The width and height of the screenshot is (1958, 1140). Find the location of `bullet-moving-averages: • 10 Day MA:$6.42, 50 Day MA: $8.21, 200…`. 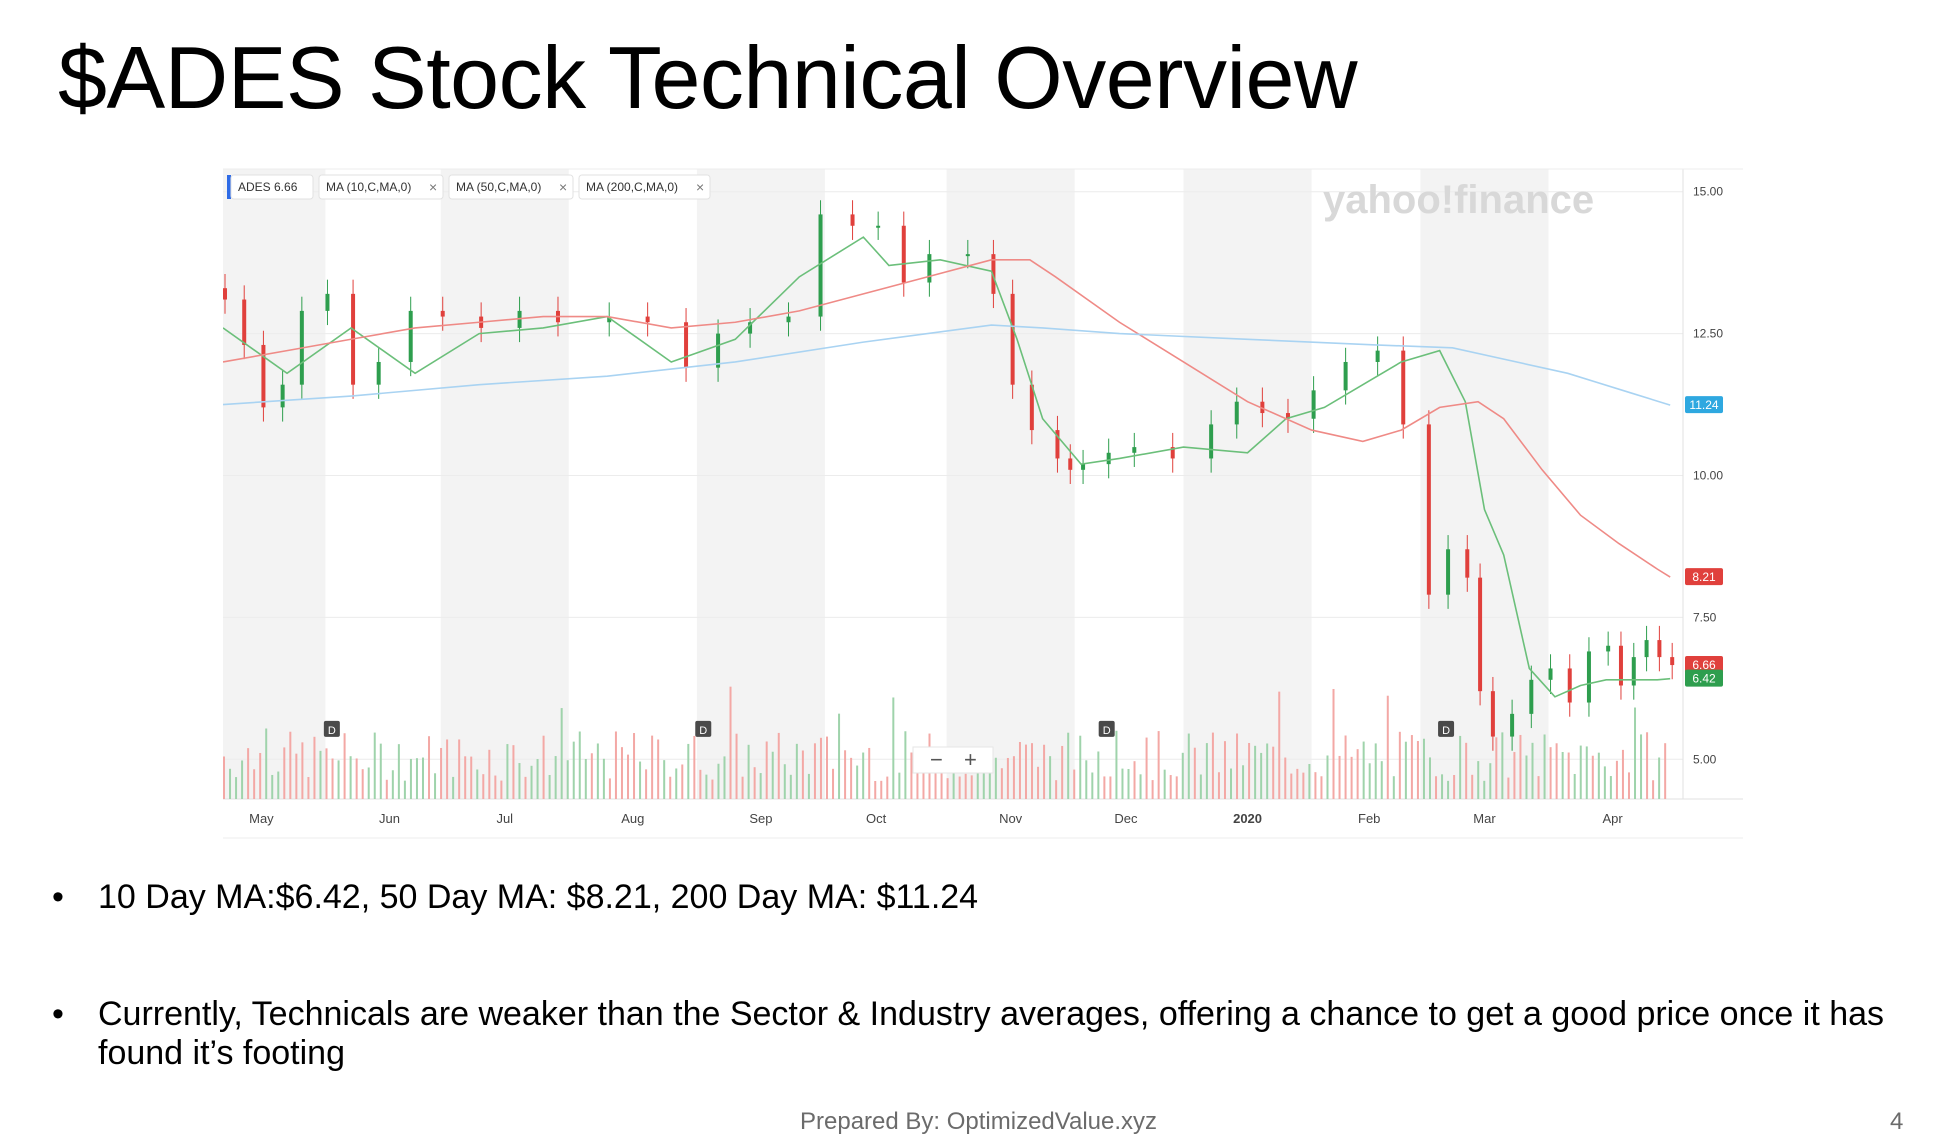

bullet-moving-averages: • 10 Day MA:$6.42, 50 Day MA: $8.21, 200… is located at coordinates (992, 897).